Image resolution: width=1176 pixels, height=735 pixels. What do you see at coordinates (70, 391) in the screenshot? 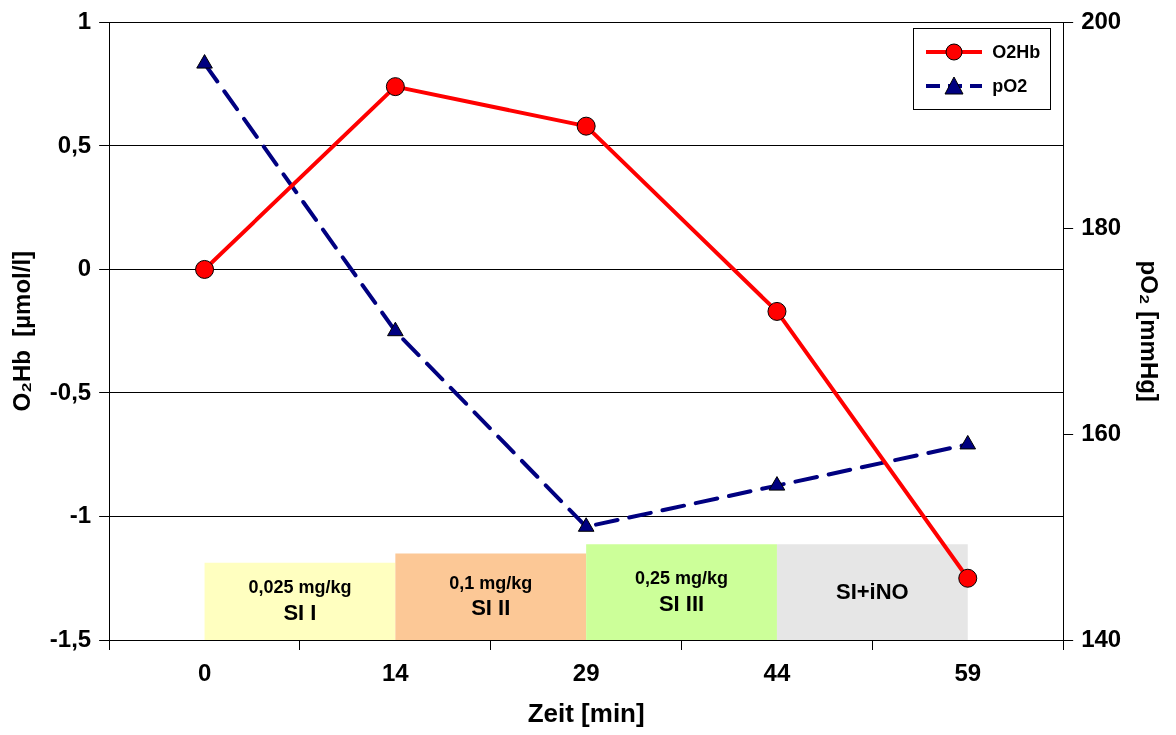
I see `y-tick-label: -0,5` at bounding box center [70, 391].